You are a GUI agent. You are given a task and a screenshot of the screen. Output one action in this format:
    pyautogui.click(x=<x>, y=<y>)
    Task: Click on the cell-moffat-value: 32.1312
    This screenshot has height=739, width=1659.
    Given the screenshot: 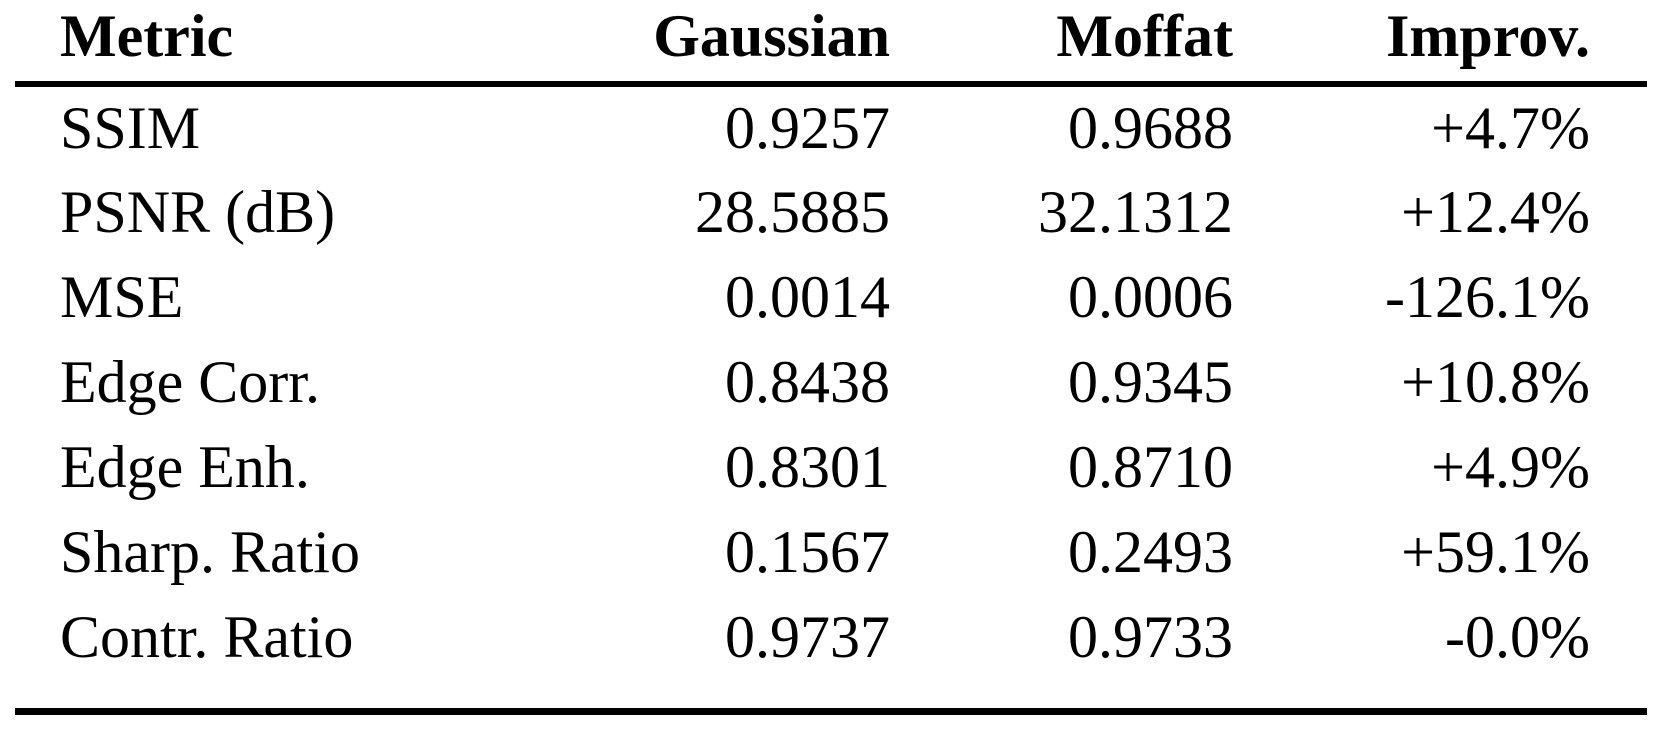 What is the action you would take?
    pyautogui.click(x=1135, y=211)
    